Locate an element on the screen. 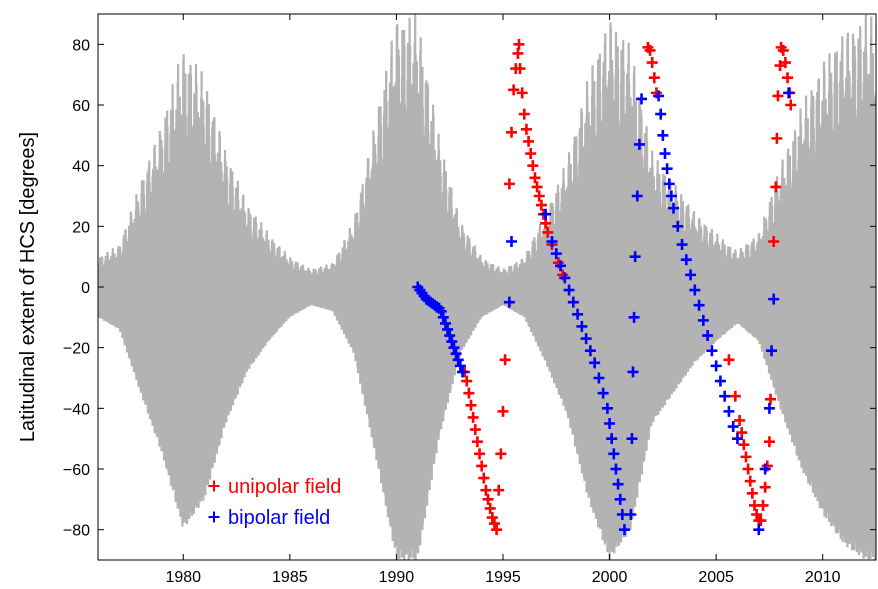 The image size is (878, 589). x-tick-label: 2010 is located at coordinates (823, 577).